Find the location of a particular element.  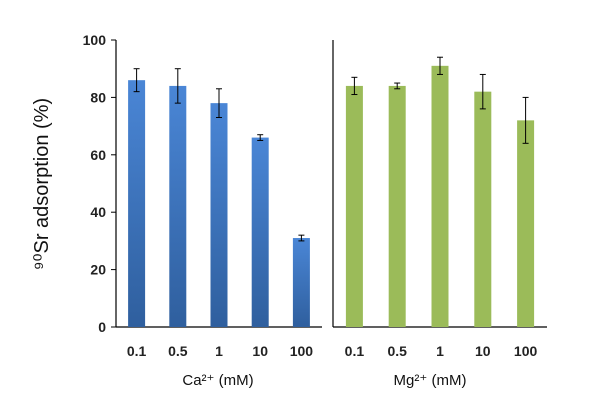

y-tick-label: 0 is located at coordinates (102, 327).